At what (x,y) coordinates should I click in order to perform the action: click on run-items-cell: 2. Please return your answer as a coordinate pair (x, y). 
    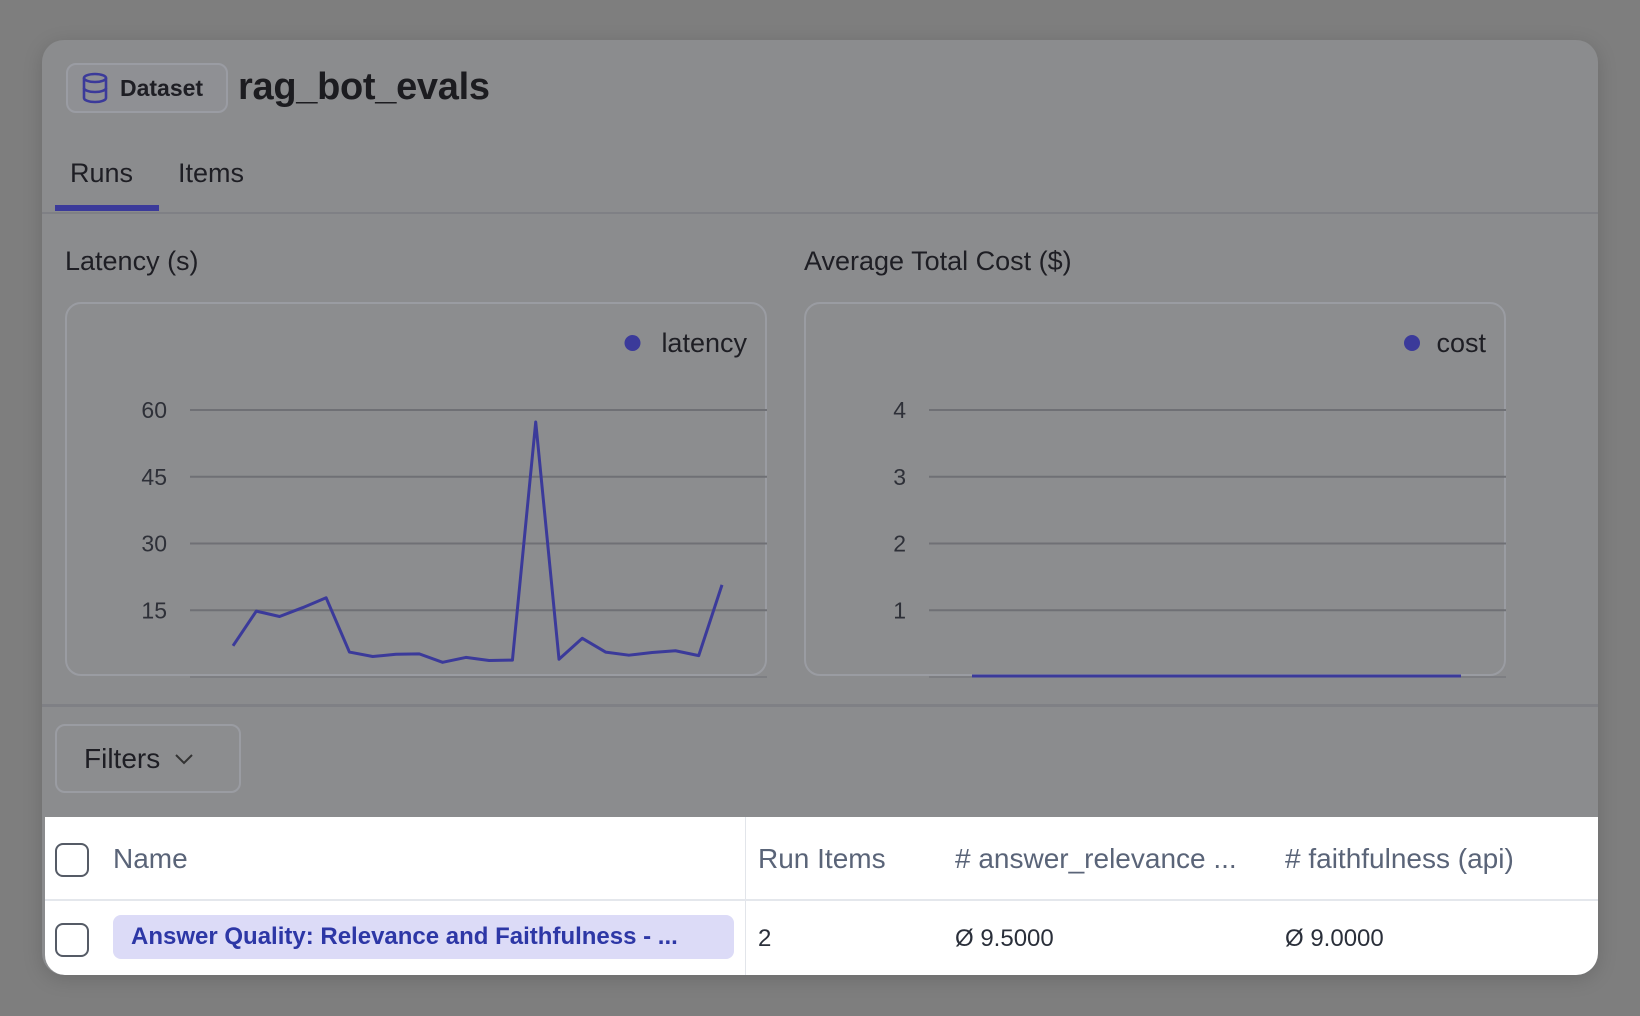
    Looking at the image, I should click on (765, 938).